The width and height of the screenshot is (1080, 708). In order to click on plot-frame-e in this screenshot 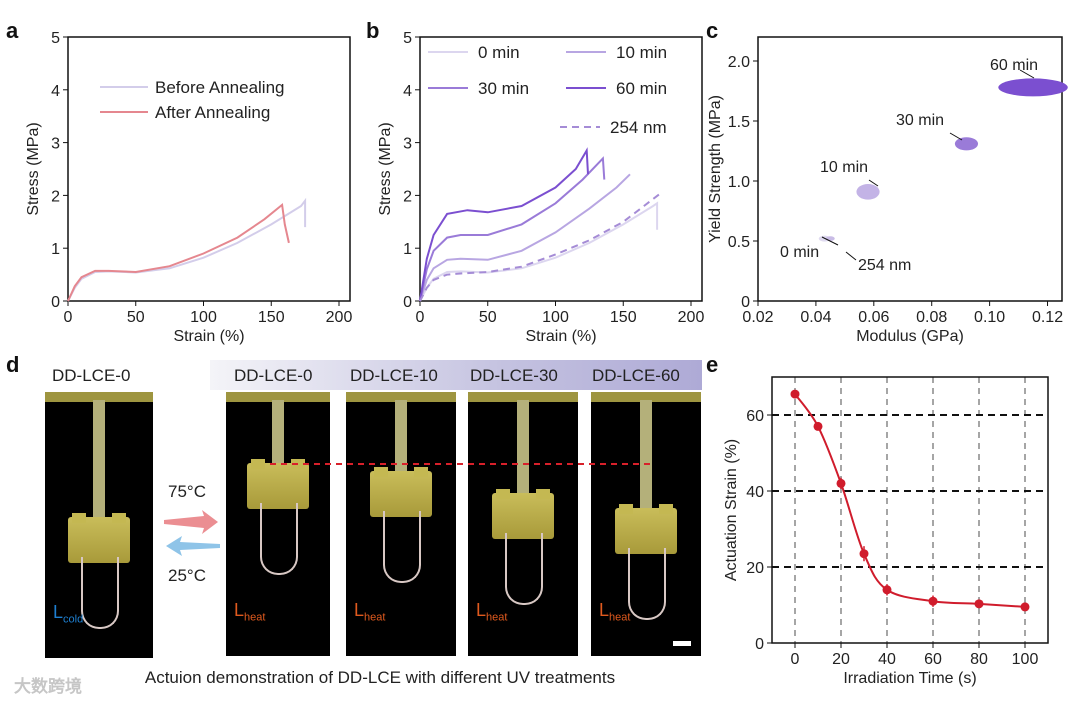, I will do `click(910, 510)`.